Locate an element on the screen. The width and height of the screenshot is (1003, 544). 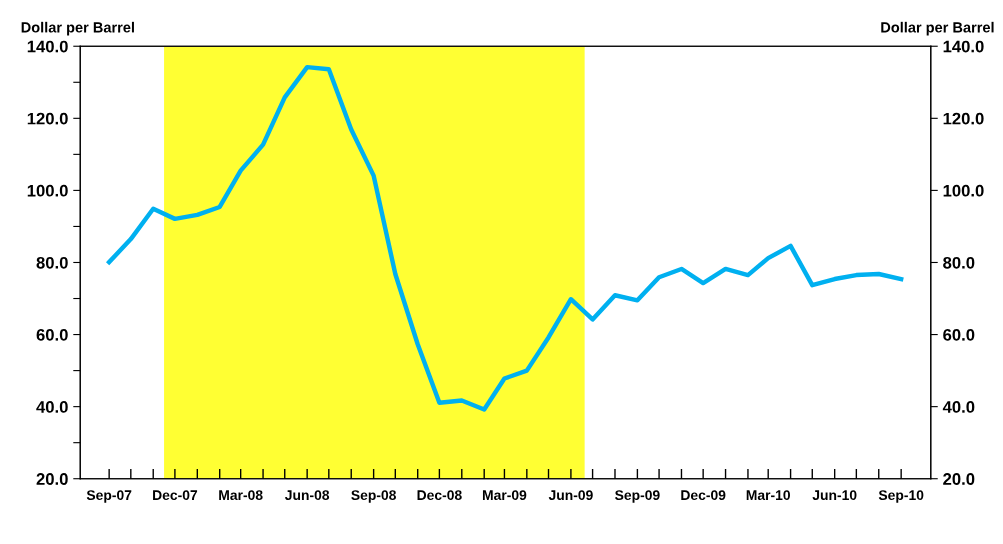
y-tick-label: 140.0 is located at coordinates (47, 46).